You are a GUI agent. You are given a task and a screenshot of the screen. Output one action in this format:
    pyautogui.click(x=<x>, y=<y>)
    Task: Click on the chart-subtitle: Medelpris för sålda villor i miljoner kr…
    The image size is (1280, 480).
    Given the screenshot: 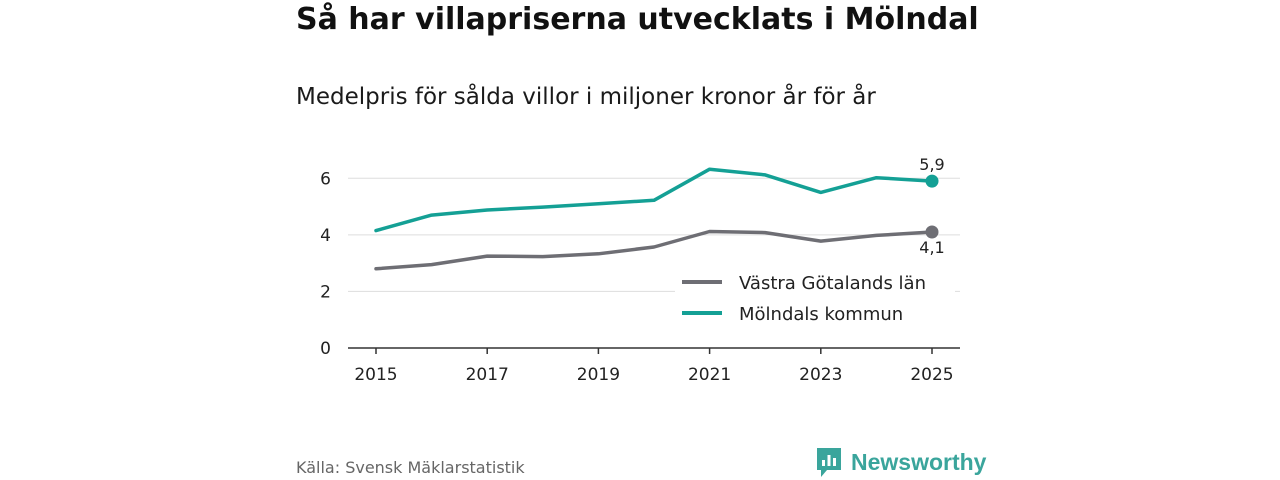 What is the action you would take?
    pyautogui.click(x=586, y=97)
    